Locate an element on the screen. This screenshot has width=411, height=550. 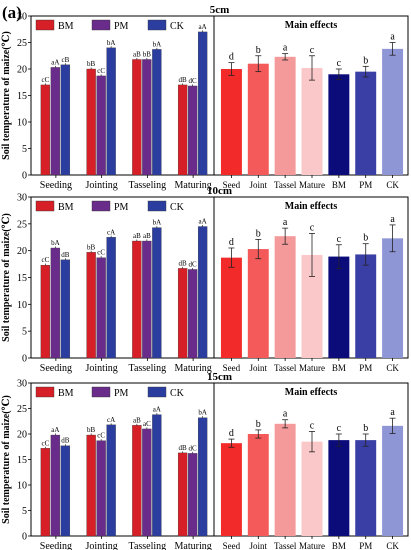
figure-label: (a) is located at coordinates (12, 12).